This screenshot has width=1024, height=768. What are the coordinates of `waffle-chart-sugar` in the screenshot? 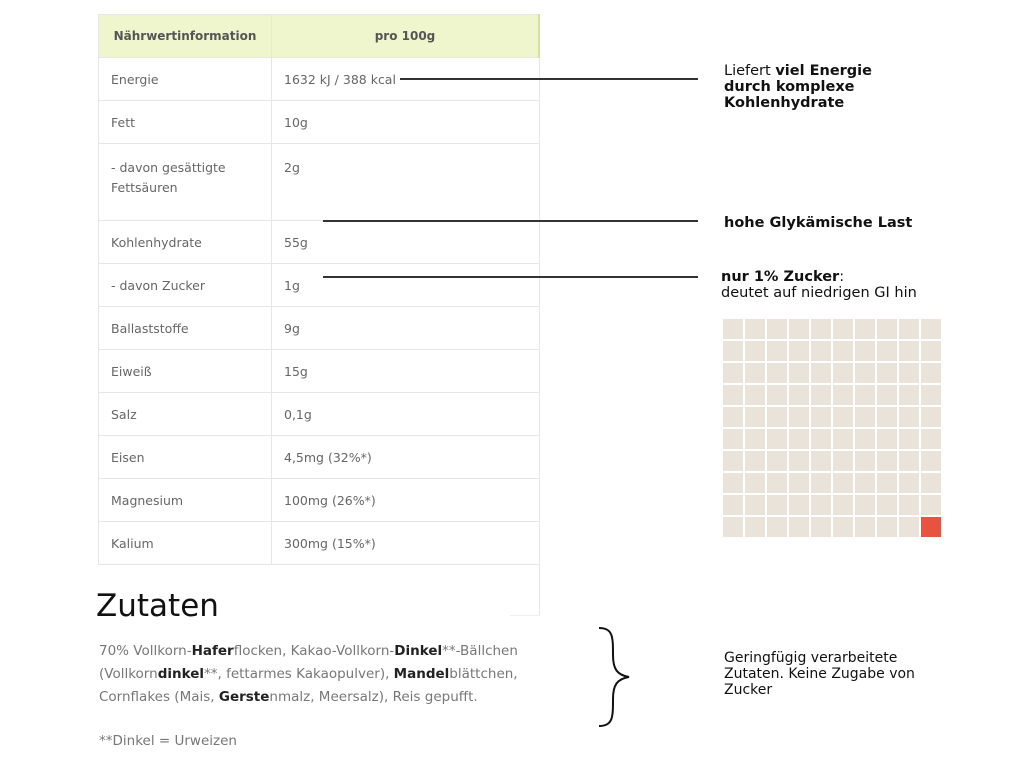 It's located at (832, 428).